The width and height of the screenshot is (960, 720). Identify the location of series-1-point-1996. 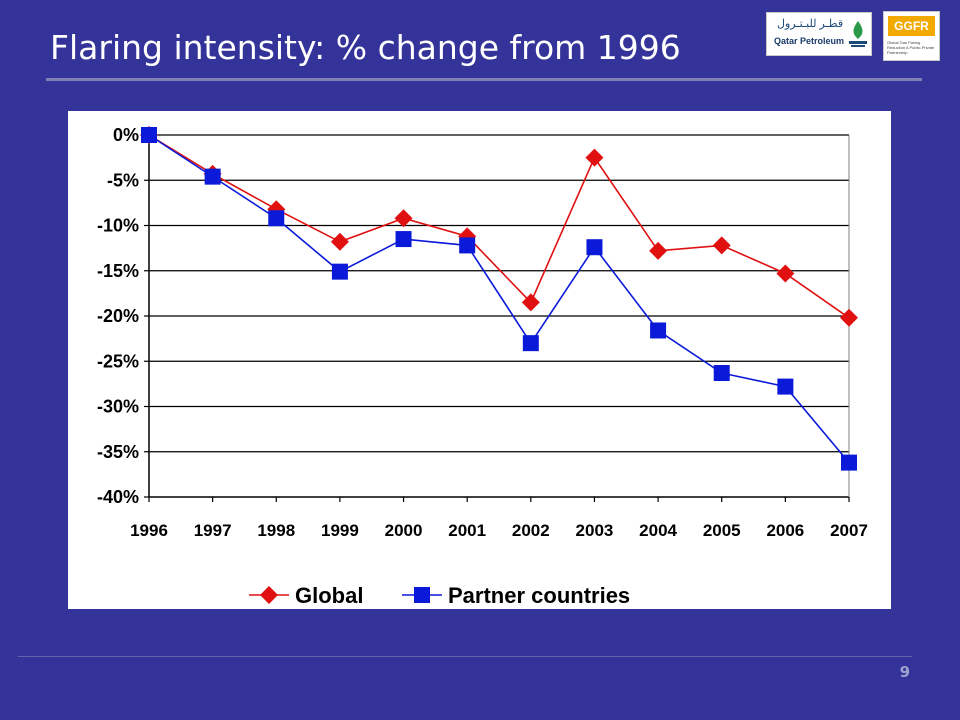
(149, 135).